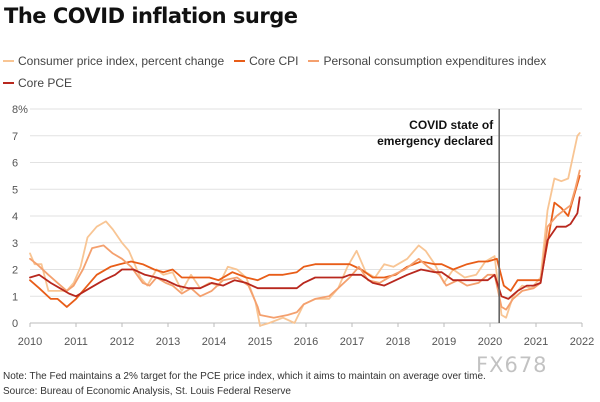  I want to click on y-tick-label: 1, so click(15, 297).